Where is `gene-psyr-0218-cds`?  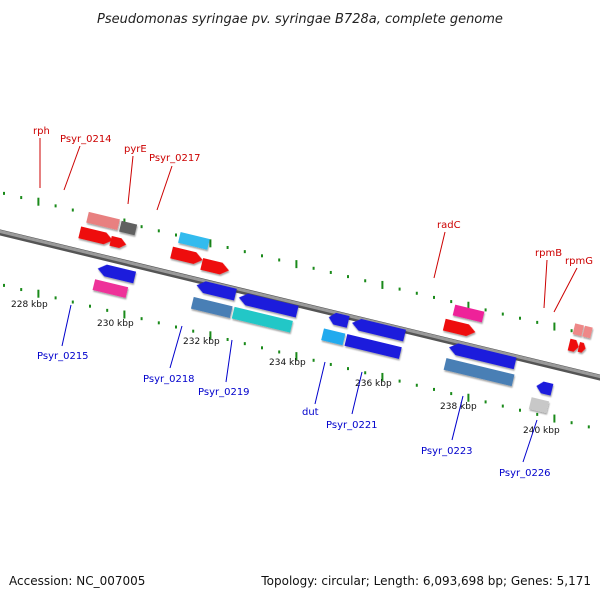
gene-psyr-0218-cds is located at coordinates (216, 291).